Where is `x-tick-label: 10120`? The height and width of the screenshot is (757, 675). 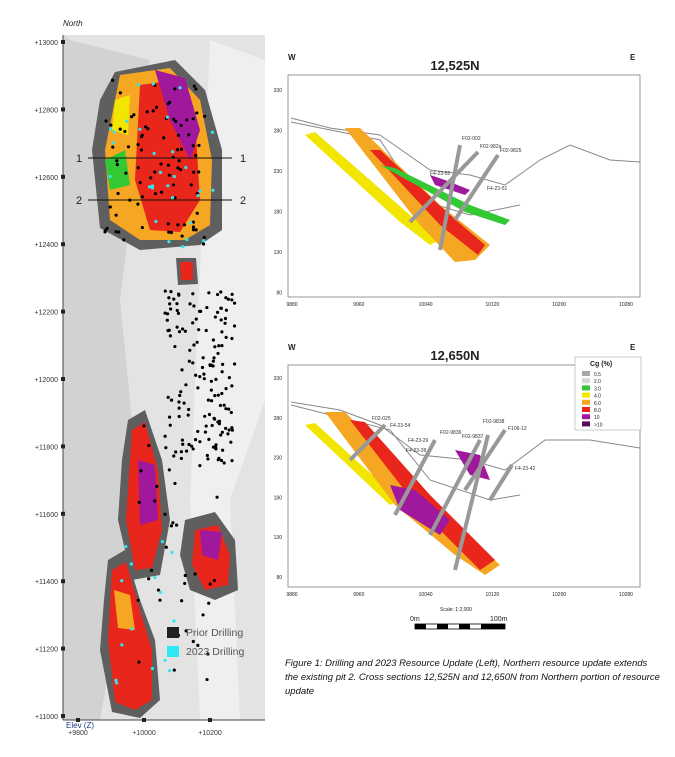 x-tick-label: 10120 is located at coordinates (492, 305).